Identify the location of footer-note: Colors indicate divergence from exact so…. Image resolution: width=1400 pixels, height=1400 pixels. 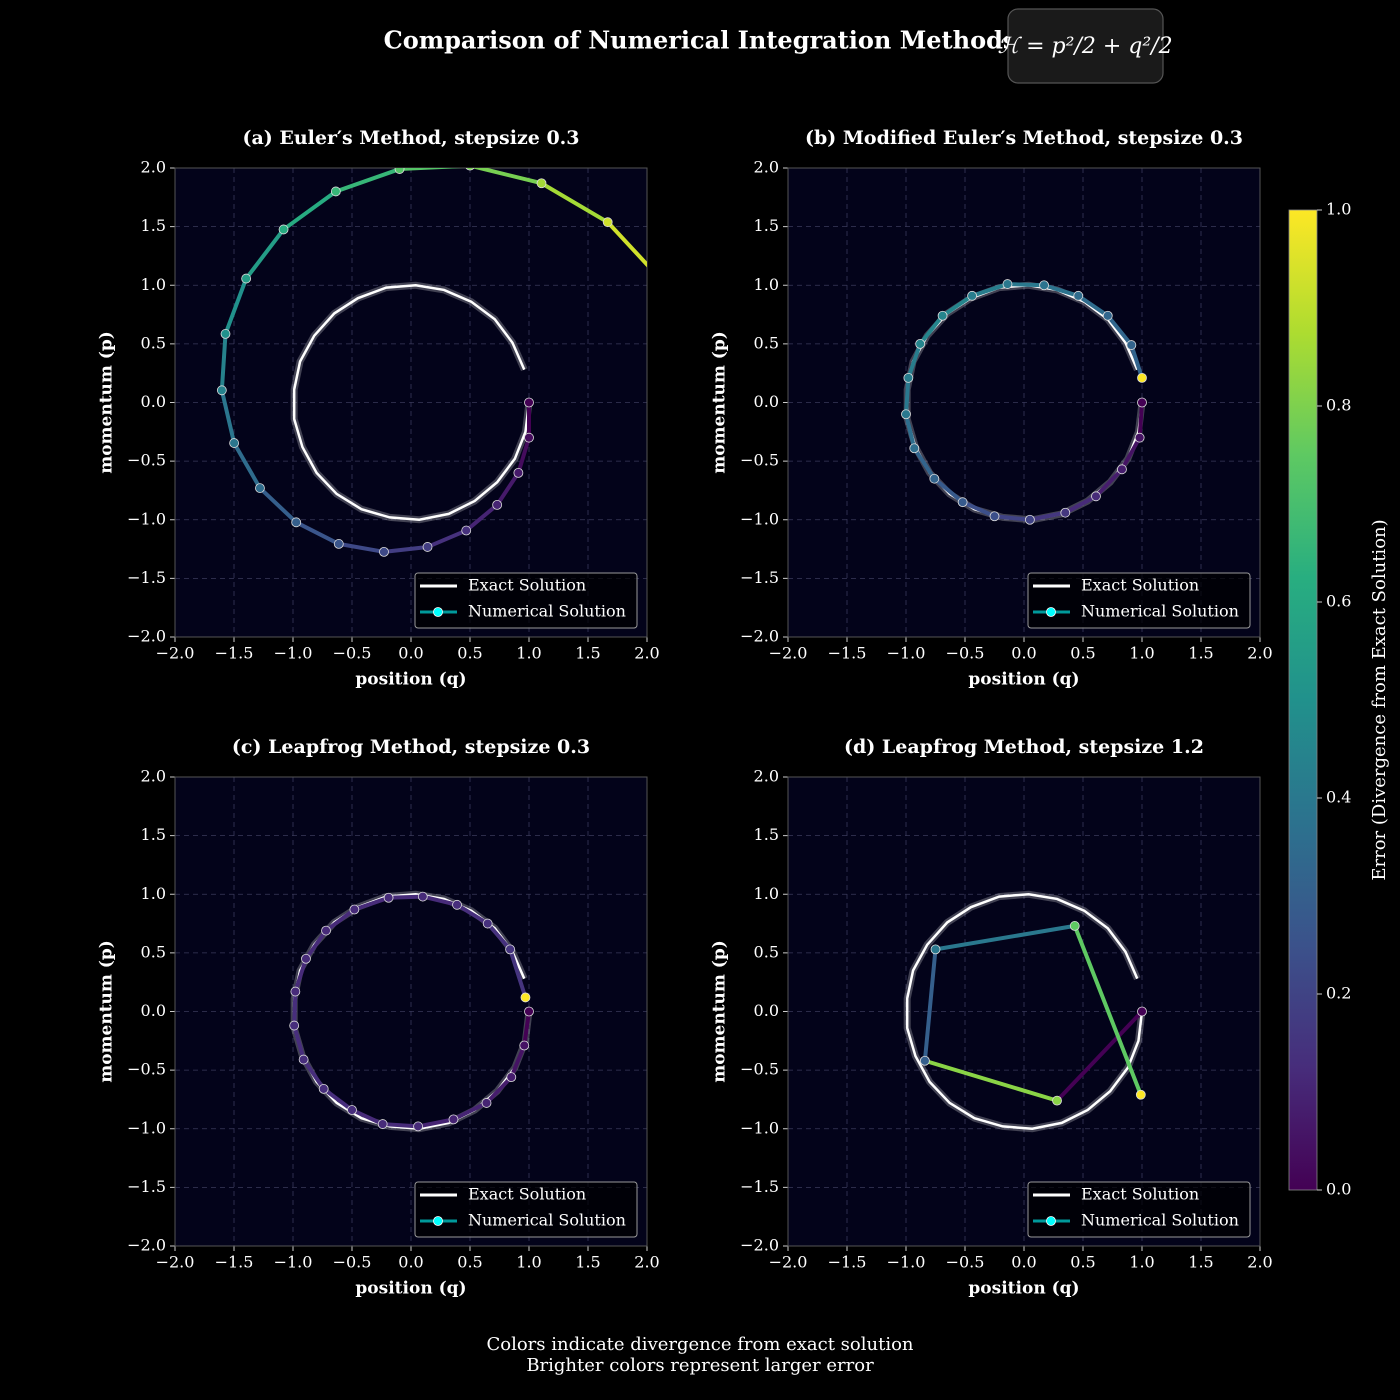
(699, 1344).